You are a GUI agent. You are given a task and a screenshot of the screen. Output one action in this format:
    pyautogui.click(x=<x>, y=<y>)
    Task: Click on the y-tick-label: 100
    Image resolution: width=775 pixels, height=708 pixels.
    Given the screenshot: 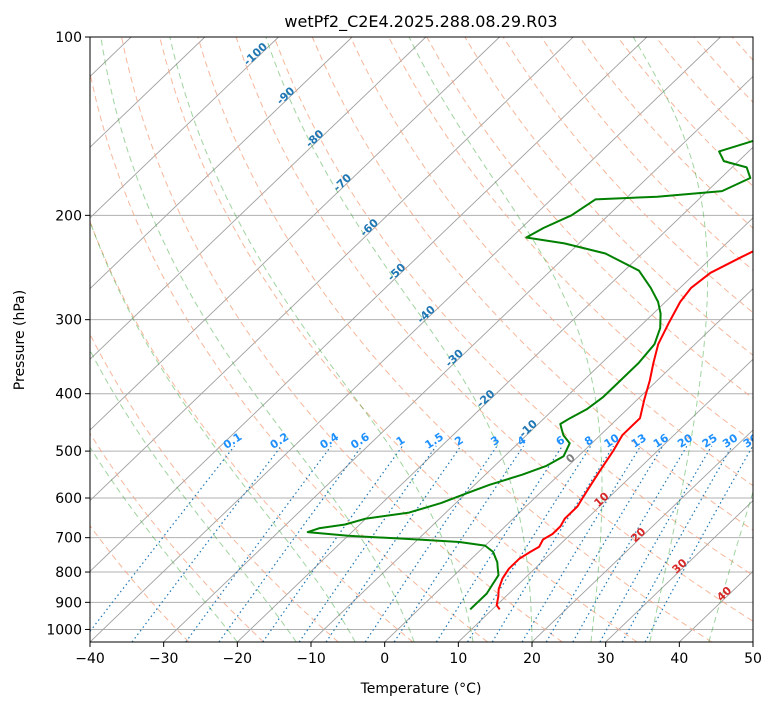 What is the action you would take?
    pyautogui.click(x=68, y=38)
    